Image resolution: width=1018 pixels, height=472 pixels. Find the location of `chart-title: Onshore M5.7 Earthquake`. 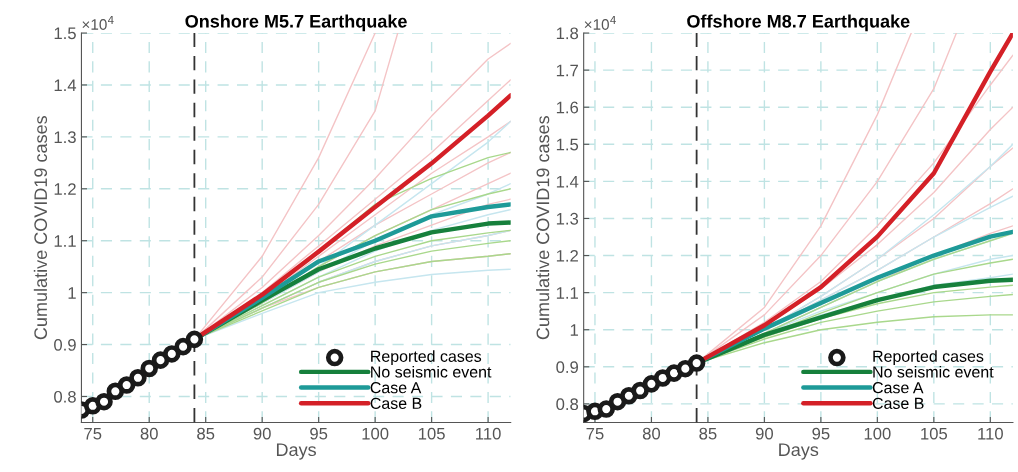

chart-title: Onshore M5.7 Earthquake is located at coordinates (296, 23).